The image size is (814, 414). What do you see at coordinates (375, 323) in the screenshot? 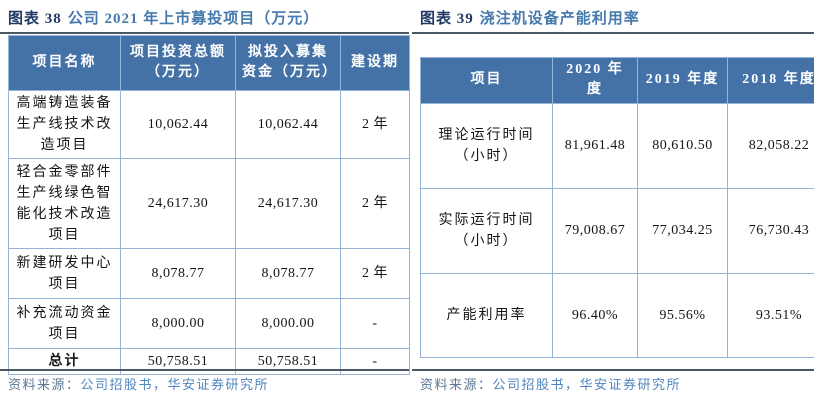
I see `value-cell: -` at bounding box center [375, 323].